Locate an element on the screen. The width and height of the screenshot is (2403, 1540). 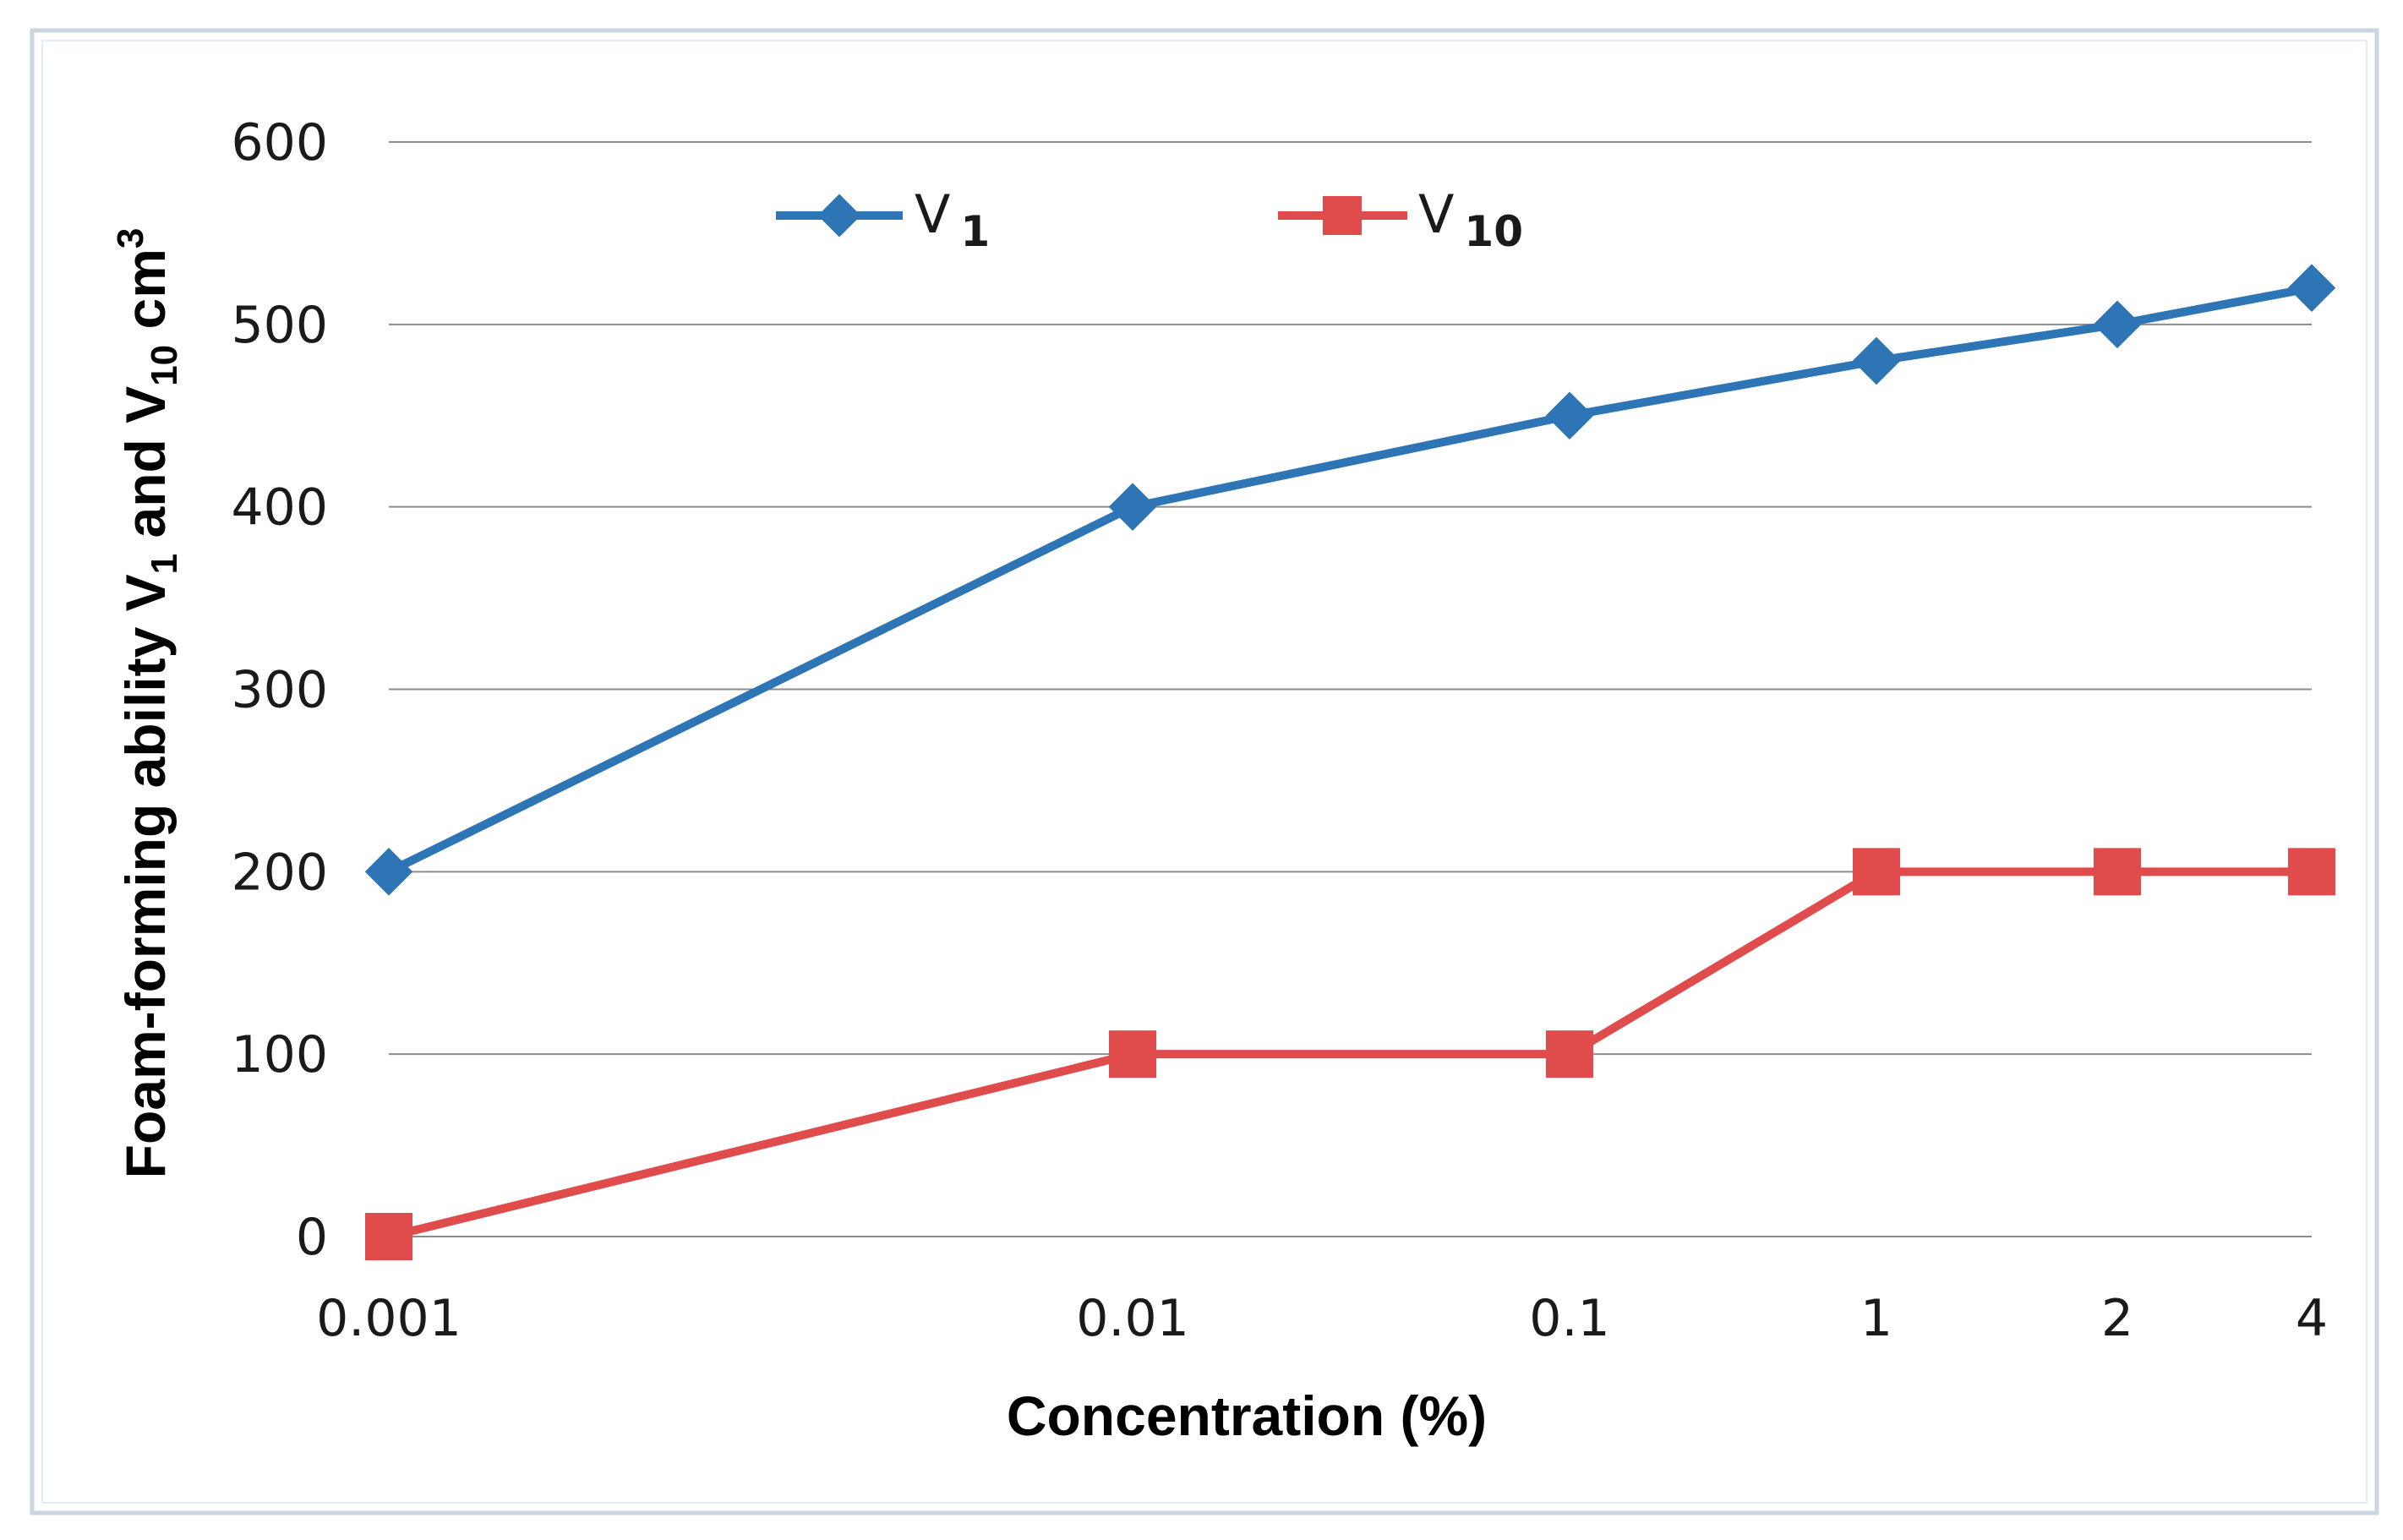
x-tick-label-0.01: 0.01 is located at coordinates (1132, 1318).